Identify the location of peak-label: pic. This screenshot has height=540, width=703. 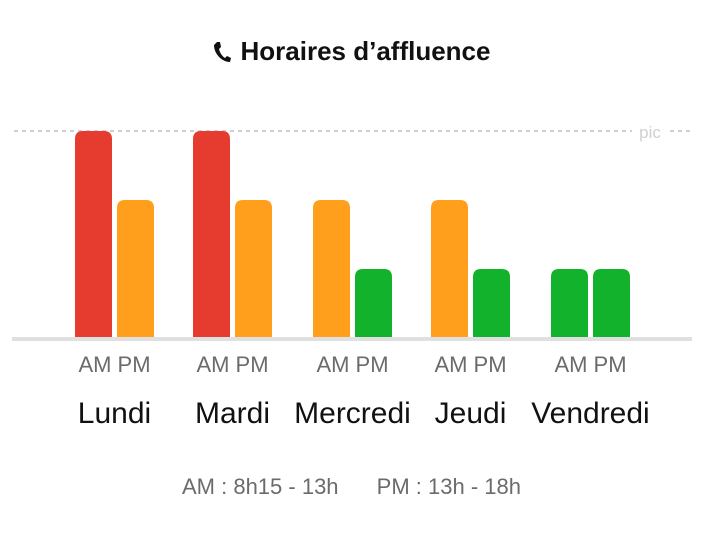
(650, 132).